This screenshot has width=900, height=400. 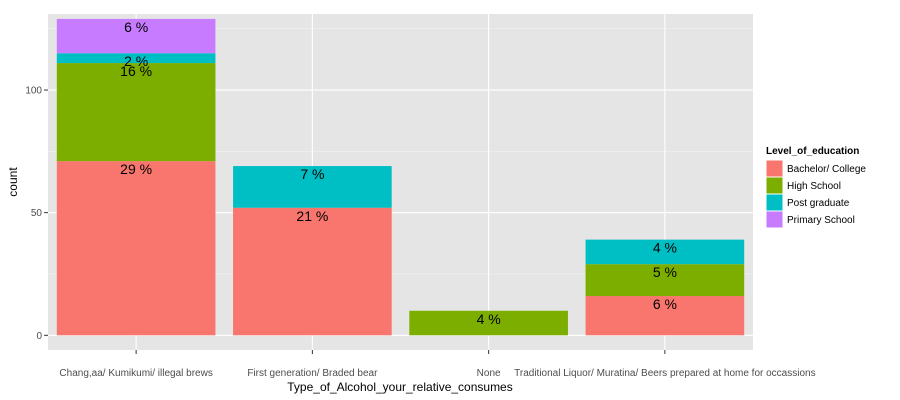 What do you see at coordinates (818, 203) in the screenshot?
I see `legend-label: Post graduate` at bounding box center [818, 203].